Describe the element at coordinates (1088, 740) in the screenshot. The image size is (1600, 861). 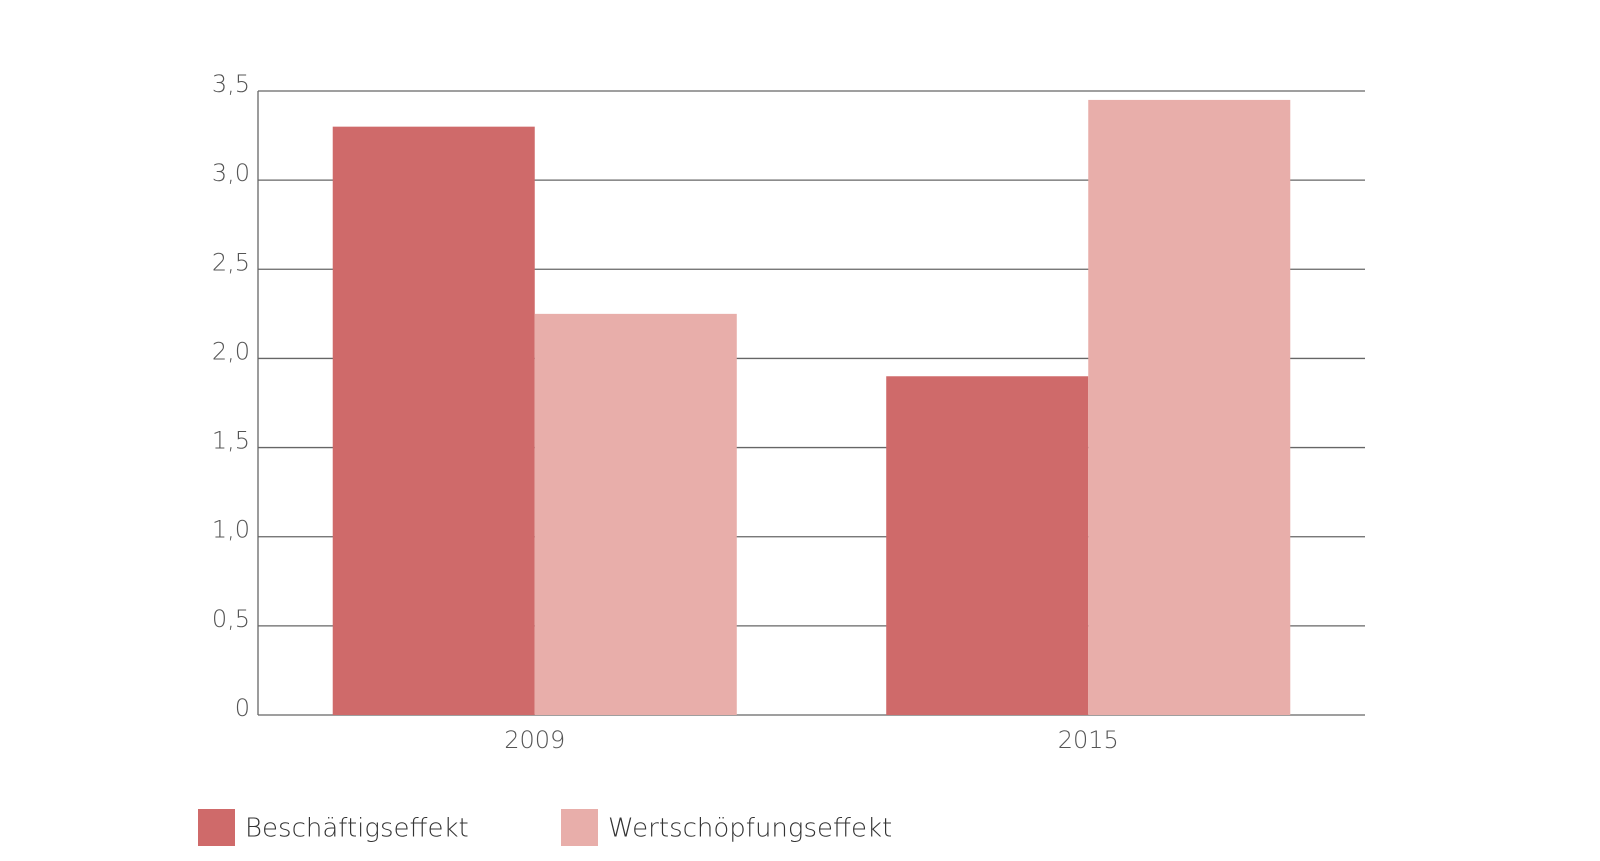
I see `x-tick-label: 2015` at that location.